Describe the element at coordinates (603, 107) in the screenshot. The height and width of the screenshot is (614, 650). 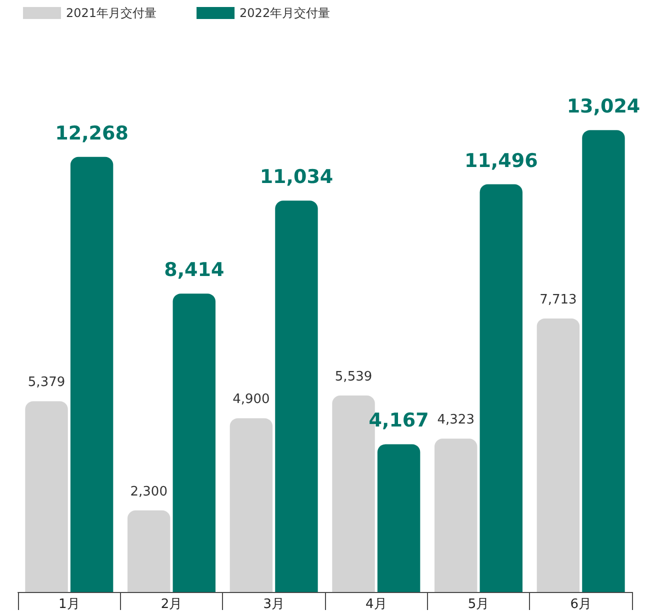
I see `data-label: 13,024` at that location.